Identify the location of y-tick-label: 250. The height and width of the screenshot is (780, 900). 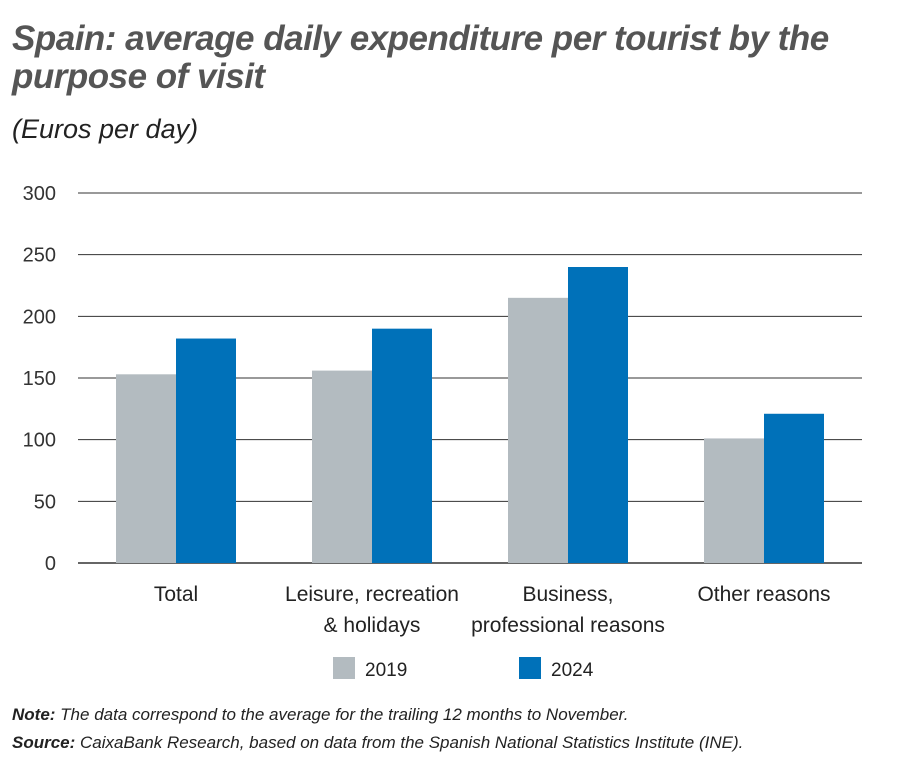
(39, 256).